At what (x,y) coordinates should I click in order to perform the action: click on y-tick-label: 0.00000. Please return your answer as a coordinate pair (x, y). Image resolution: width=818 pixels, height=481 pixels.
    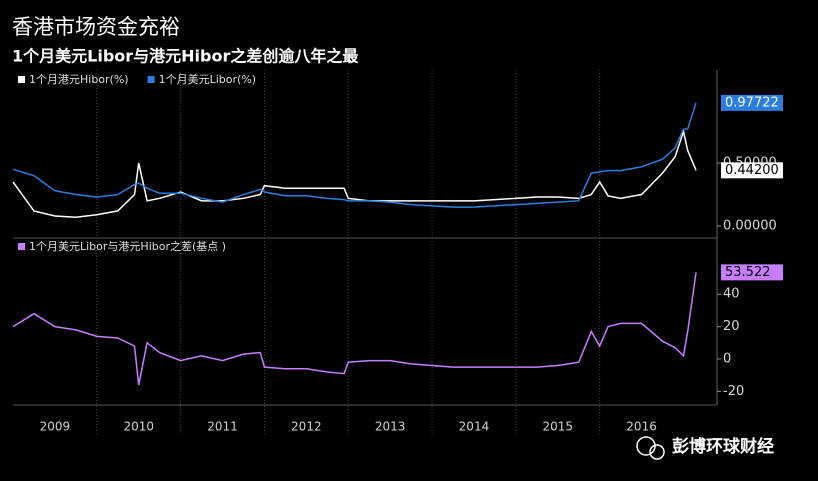
    Looking at the image, I should click on (750, 226).